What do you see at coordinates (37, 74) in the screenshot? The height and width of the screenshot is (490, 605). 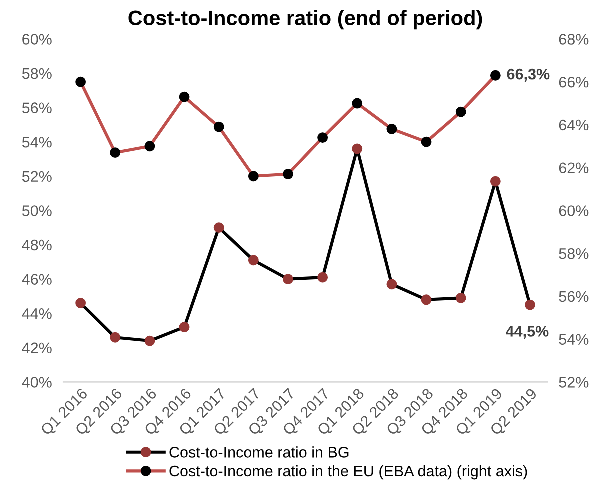 I see `y-tick-label: 58%` at bounding box center [37, 74].